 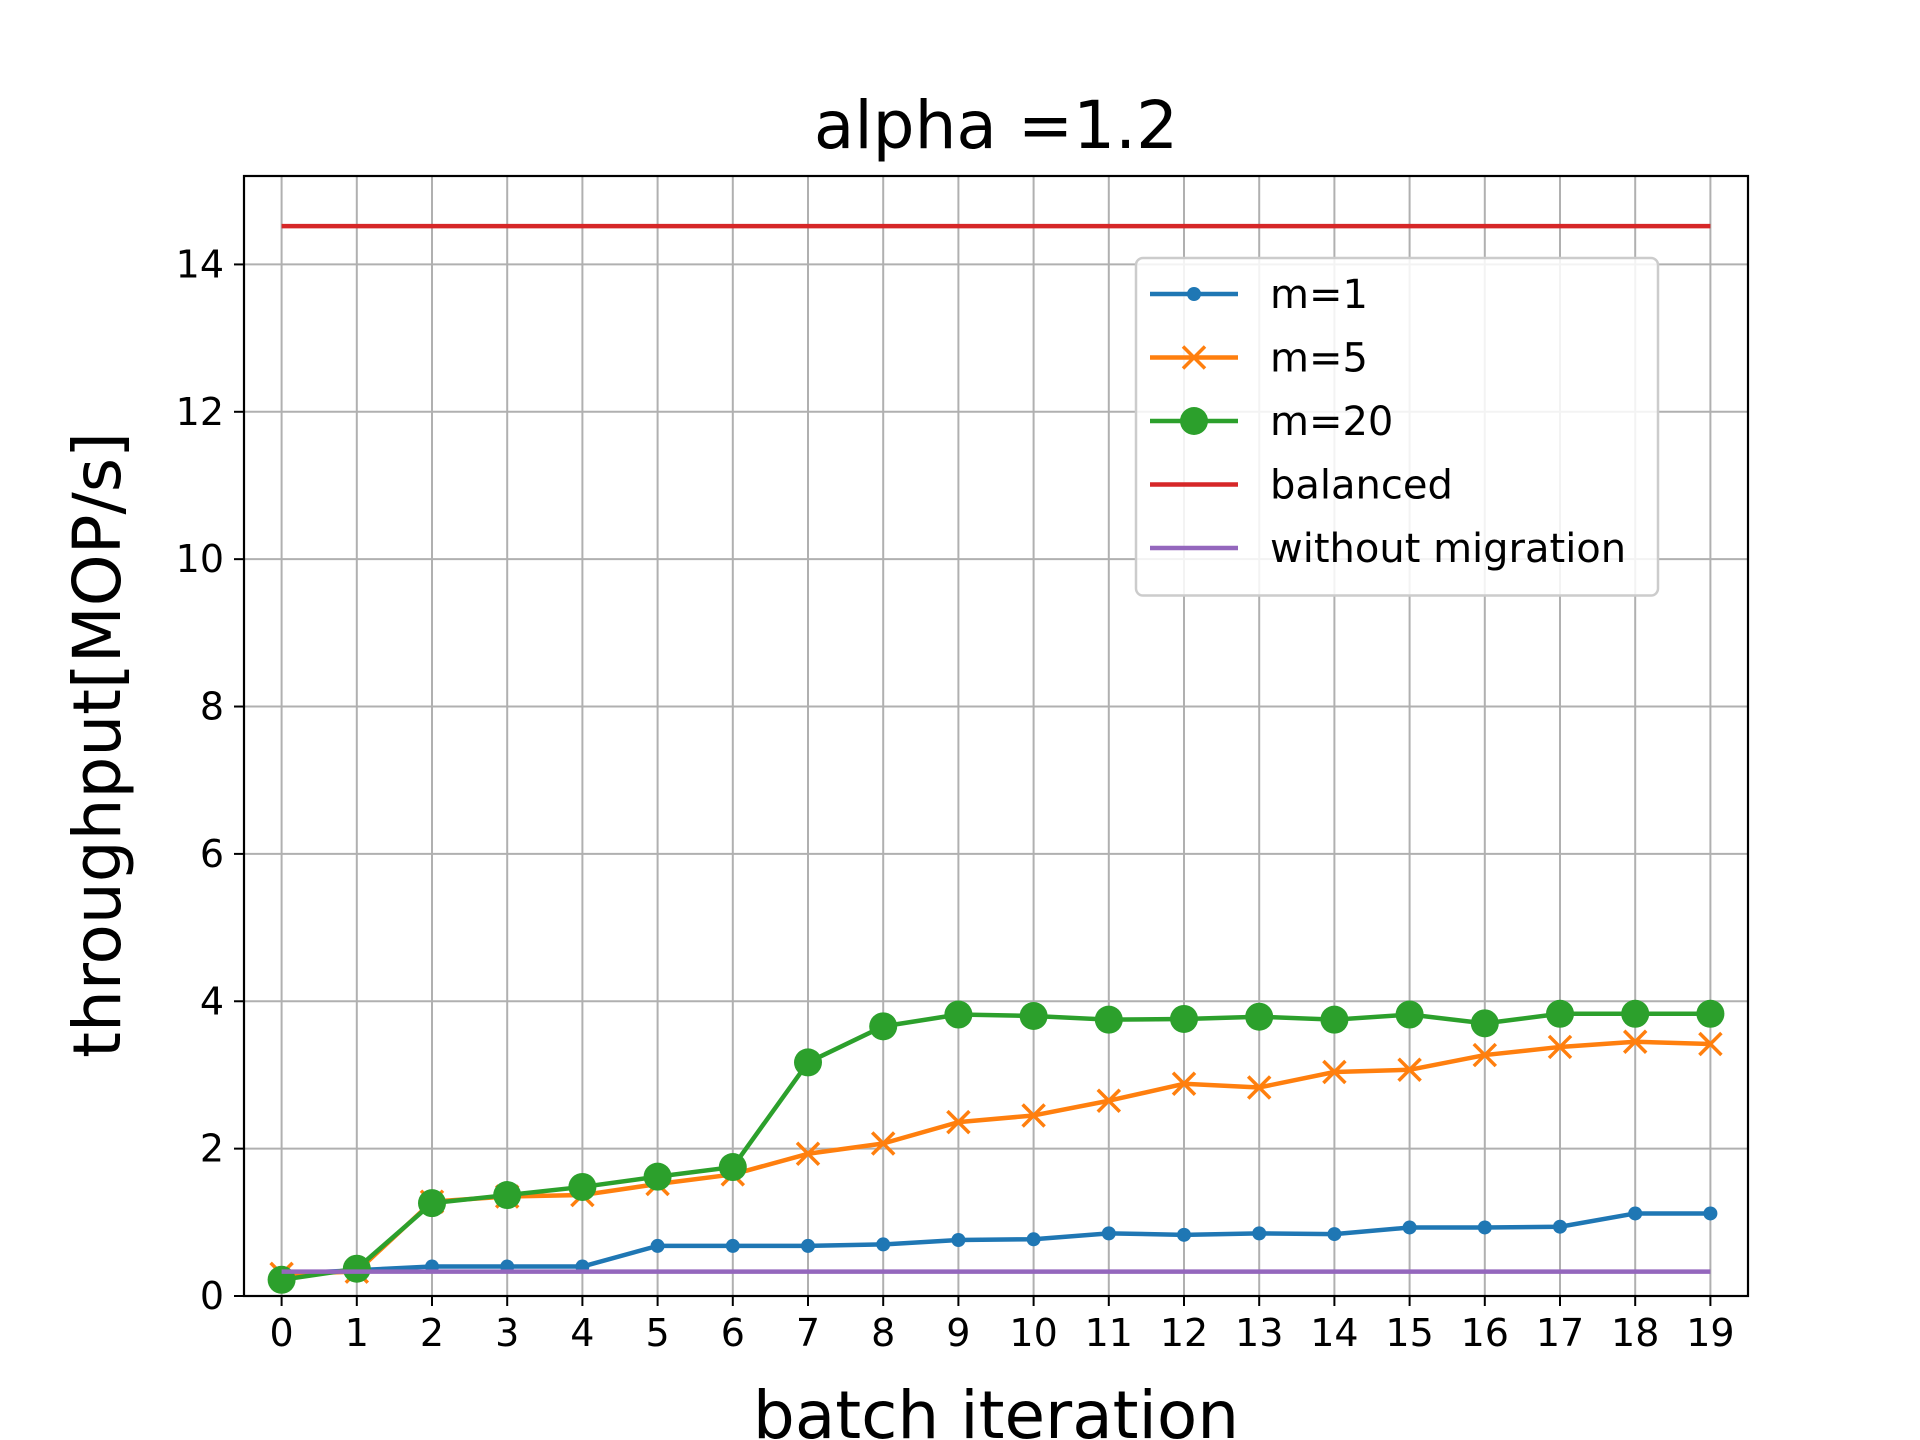 What do you see at coordinates (1319, 295) in the screenshot?
I see `legend-label: m=1` at bounding box center [1319, 295].